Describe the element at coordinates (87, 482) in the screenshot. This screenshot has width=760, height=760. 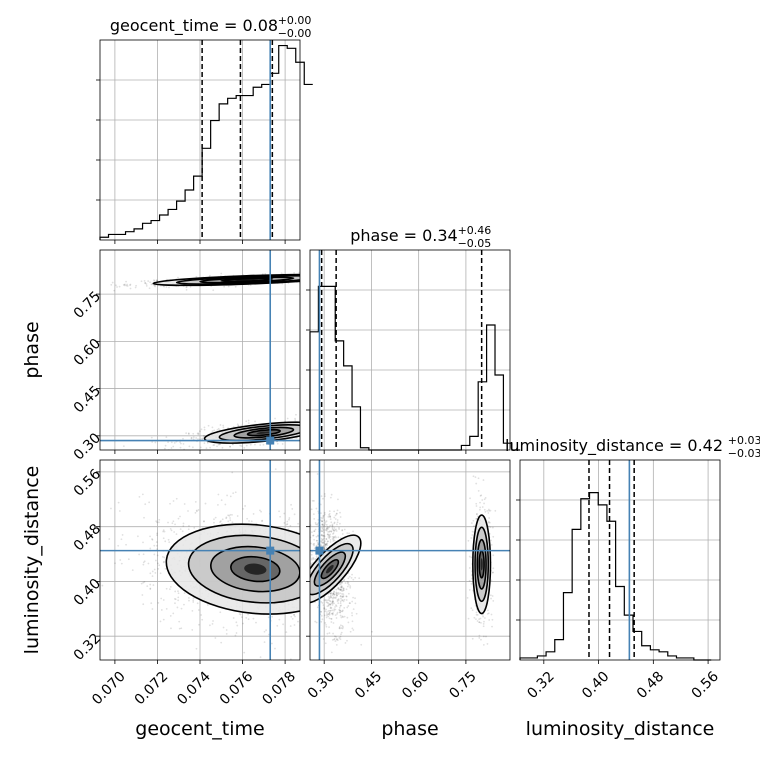
I see `y-tick-label: 0.56` at that location.